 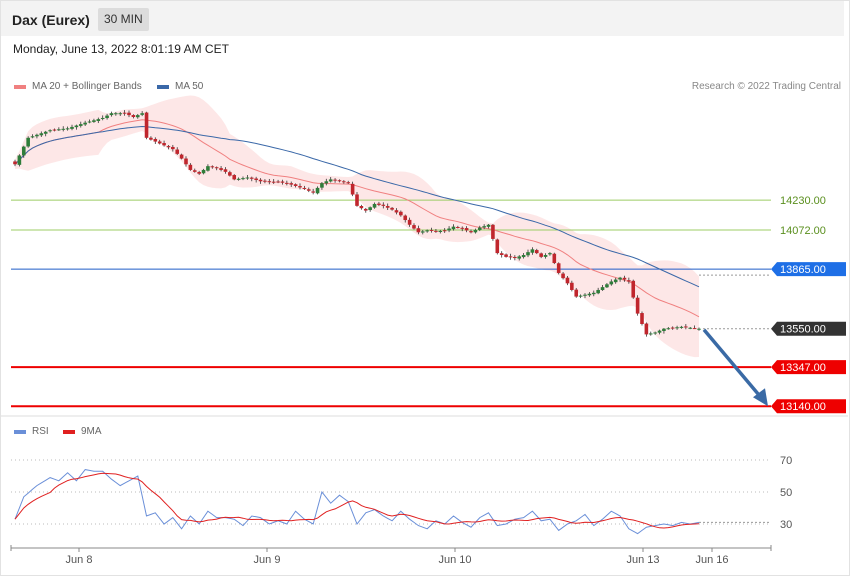 What do you see at coordinates (760, 397) in the screenshot?
I see `arrow-head` at bounding box center [760, 397].